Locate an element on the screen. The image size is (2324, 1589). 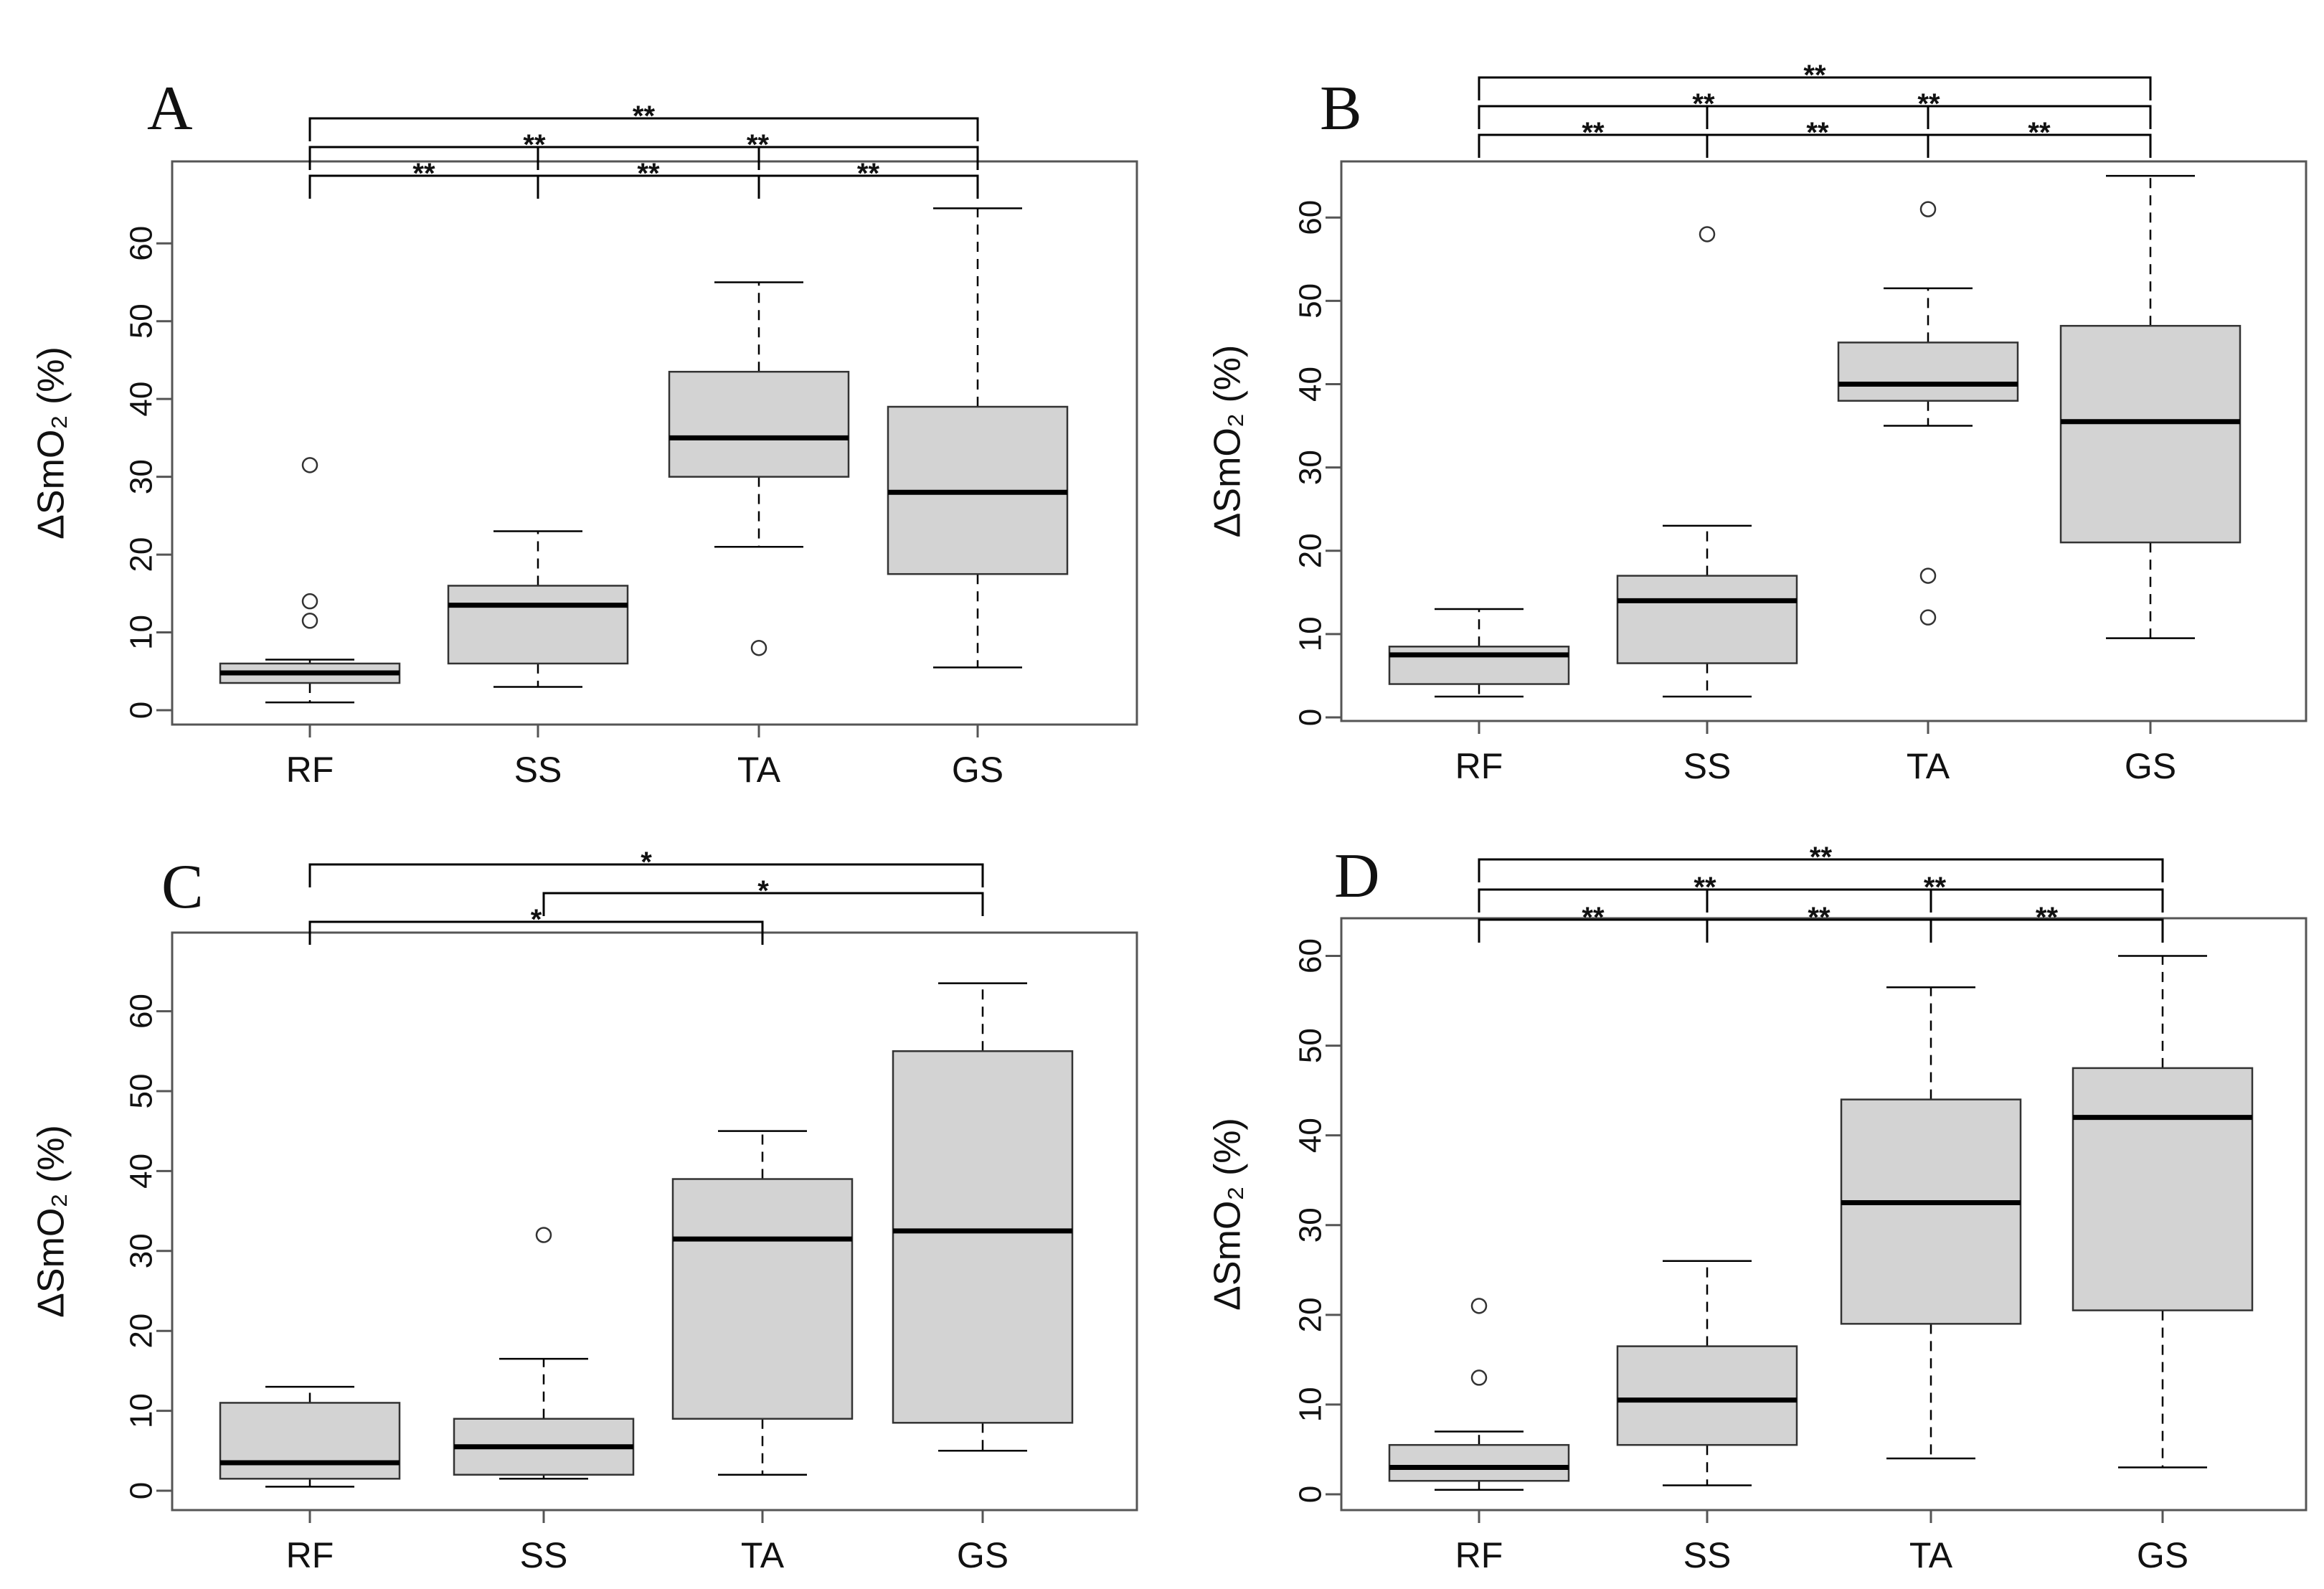
panel-letter: A is located at coordinates (170, 108).